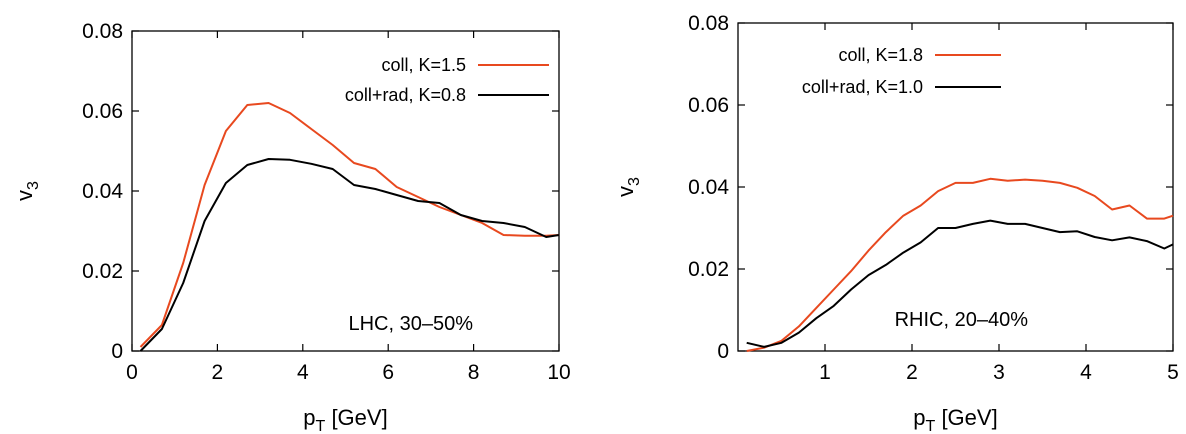 The height and width of the screenshot is (434, 1186). What do you see at coordinates (1173, 372) in the screenshot?
I see `x-tick-label: 5` at bounding box center [1173, 372].